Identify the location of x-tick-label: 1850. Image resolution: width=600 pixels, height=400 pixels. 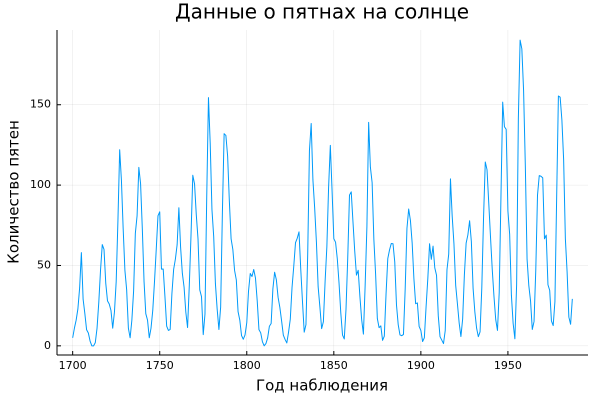
(334, 365).